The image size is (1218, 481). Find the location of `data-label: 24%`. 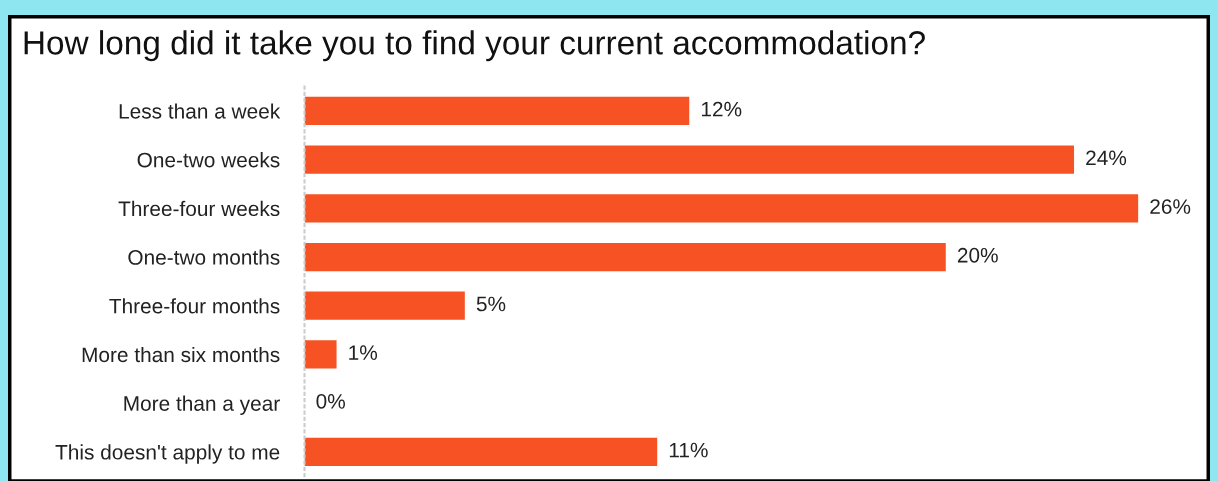

data-label: 24% is located at coordinates (1106, 158).